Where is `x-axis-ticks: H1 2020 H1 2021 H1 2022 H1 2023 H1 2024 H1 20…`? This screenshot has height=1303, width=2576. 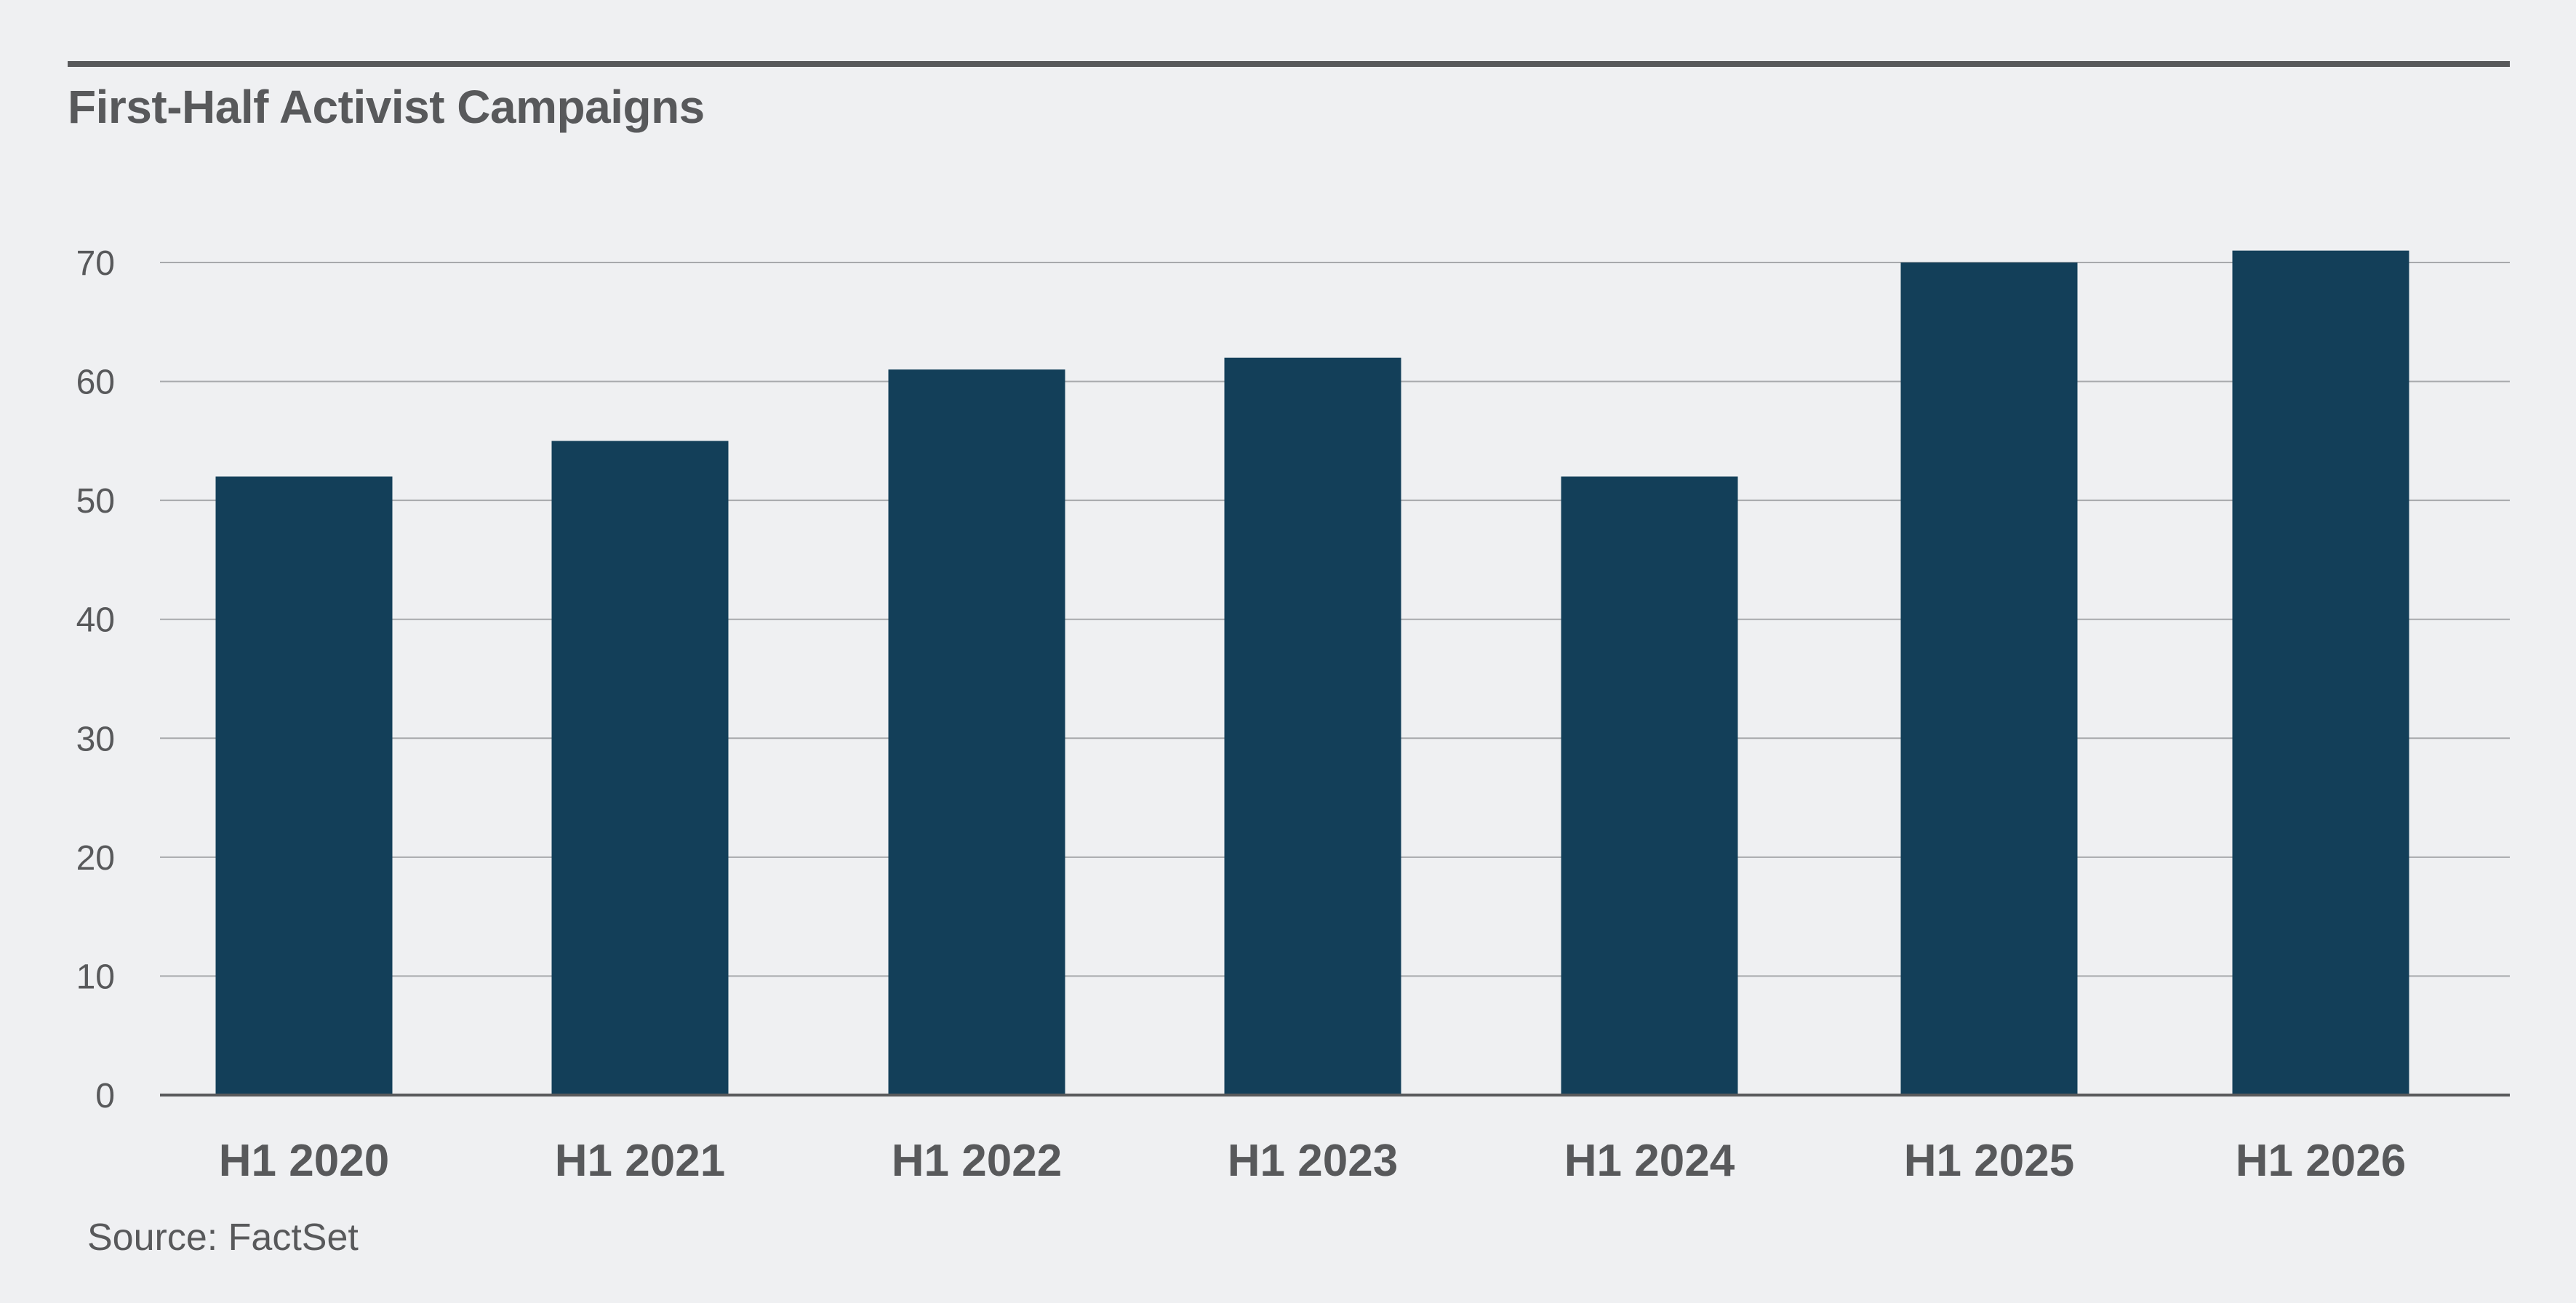 x-axis-ticks: H1 2020 H1 2021 H1 2022 H1 2023 H1 2024 H1 20… is located at coordinates (1312, 1161).